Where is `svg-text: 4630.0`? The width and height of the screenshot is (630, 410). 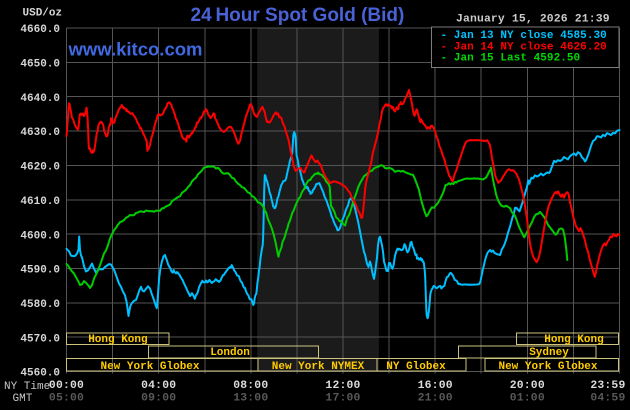 svg-text: 4630.0 is located at coordinates (40, 133).